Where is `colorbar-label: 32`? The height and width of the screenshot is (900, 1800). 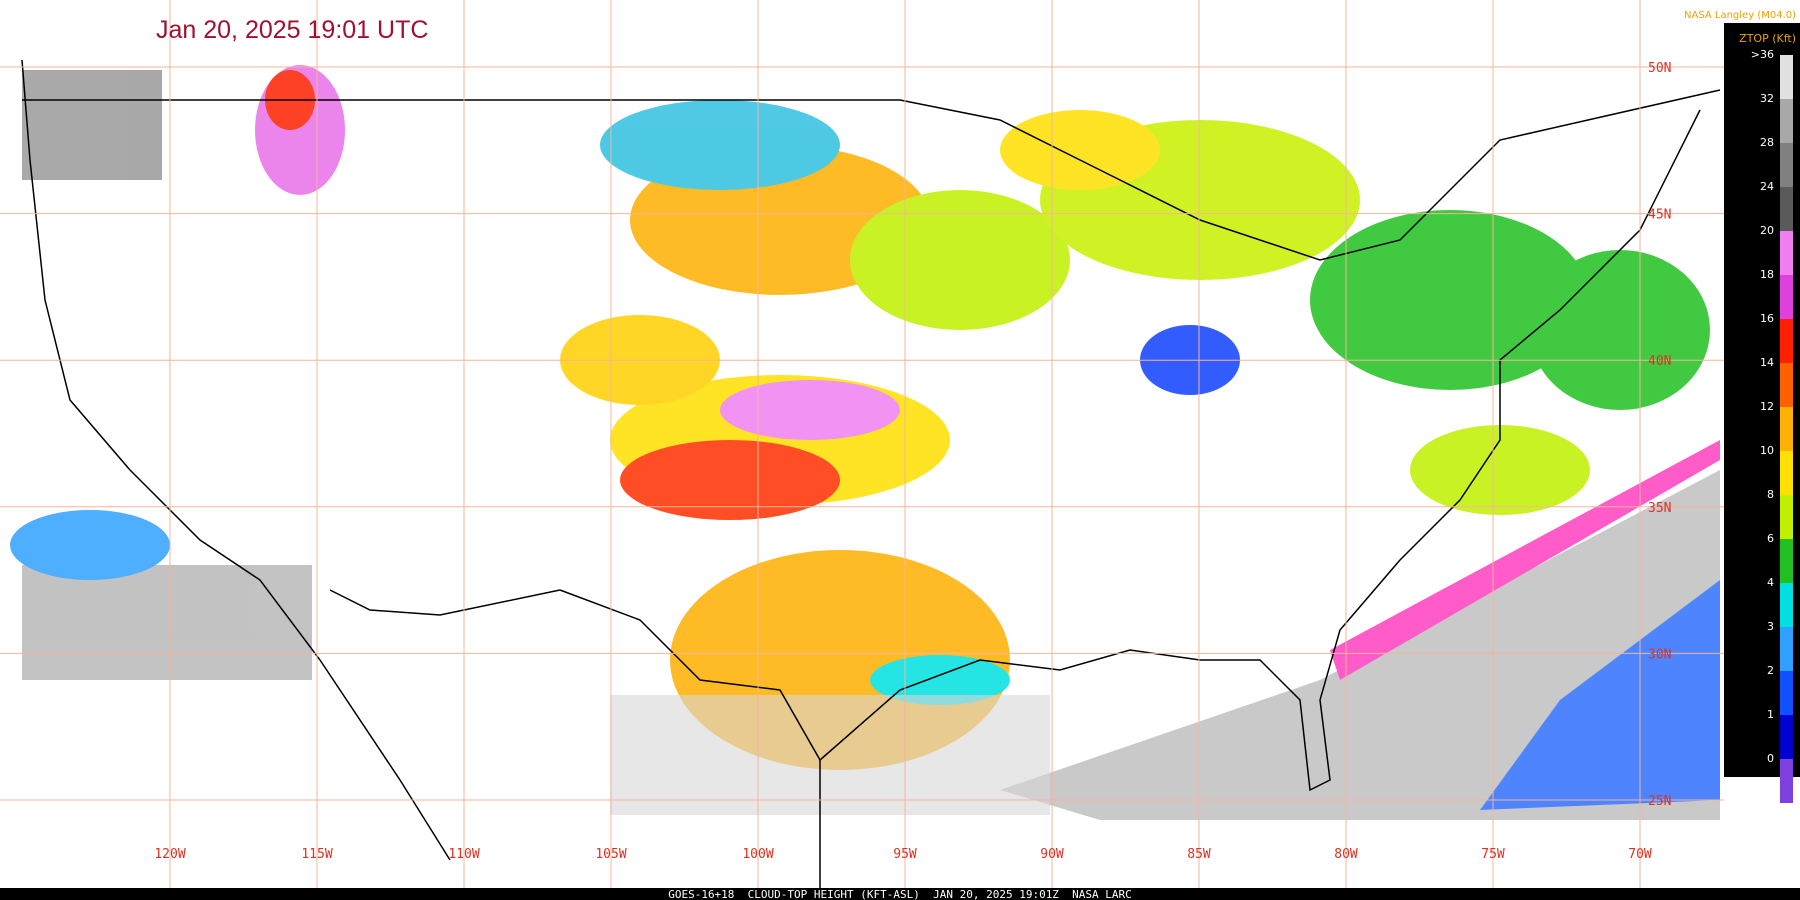 colorbar-label: 32 is located at coordinates (1767, 98).